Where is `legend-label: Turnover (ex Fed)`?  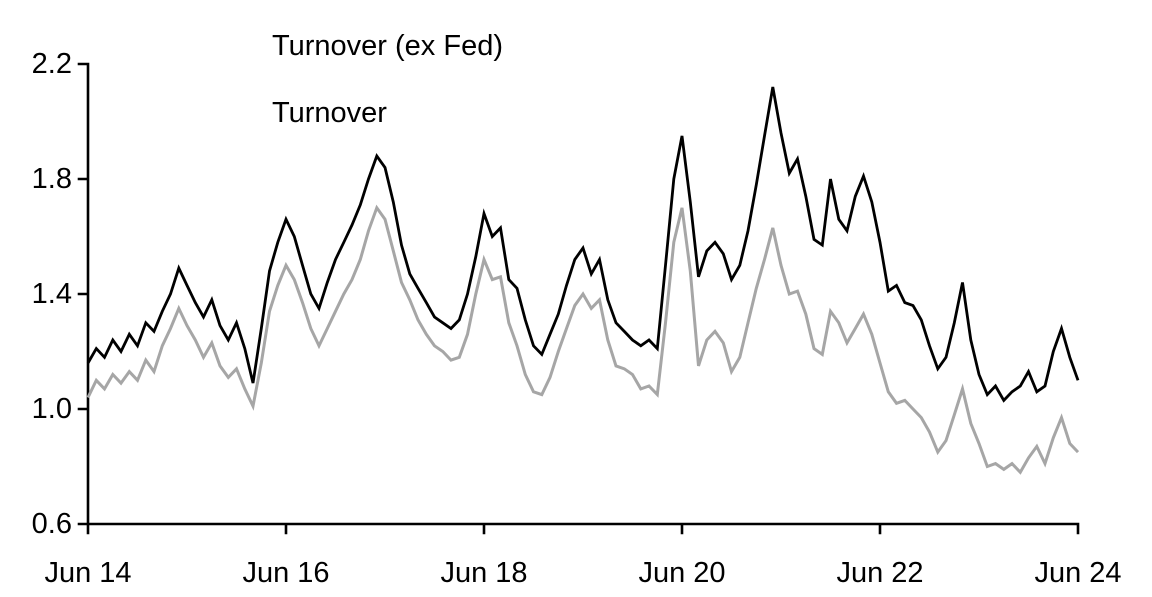
legend-label: Turnover (ex Fed) is located at coordinates (387, 46).